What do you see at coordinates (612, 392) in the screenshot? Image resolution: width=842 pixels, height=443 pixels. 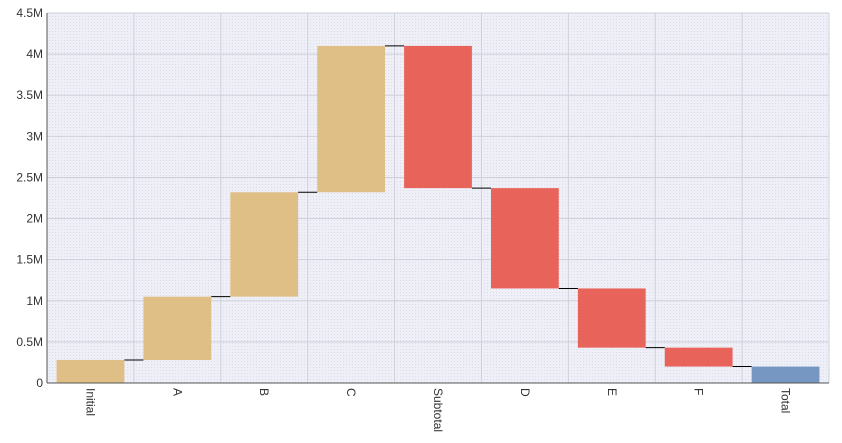 I see `x-tick-label: E` at bounding box center [612, 392].